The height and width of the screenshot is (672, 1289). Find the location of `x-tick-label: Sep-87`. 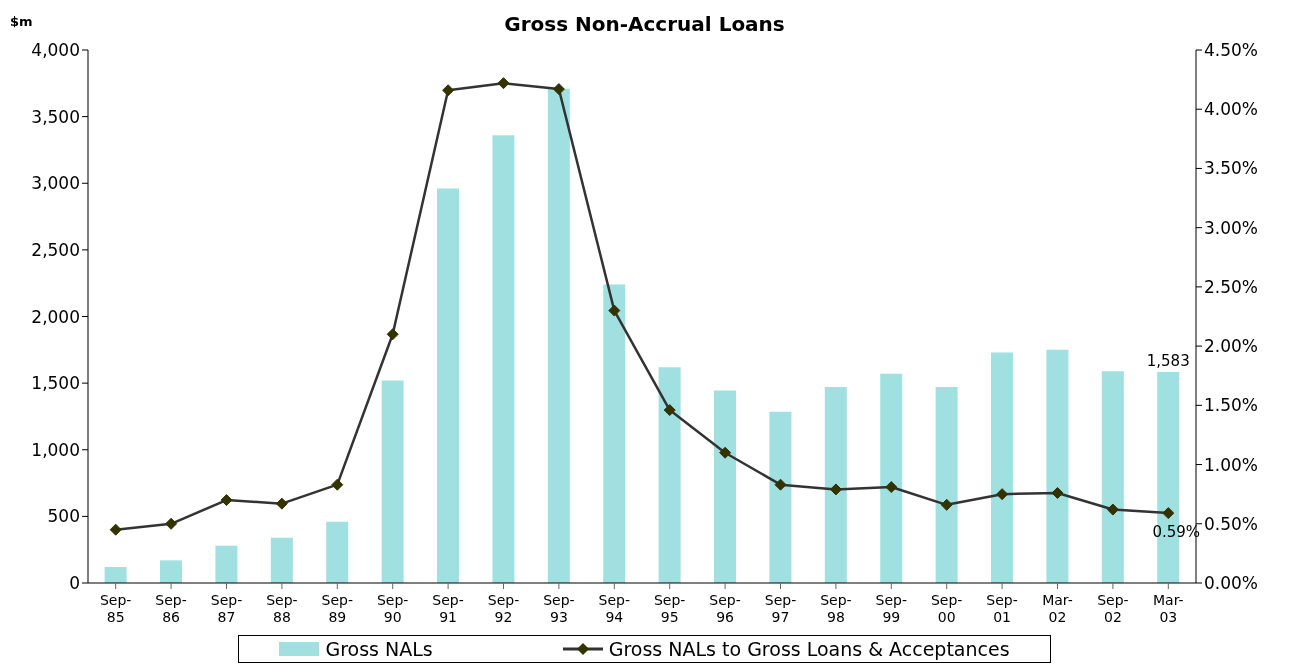

x-tick-label: Sep-87 is located at coordinates (226, 608).